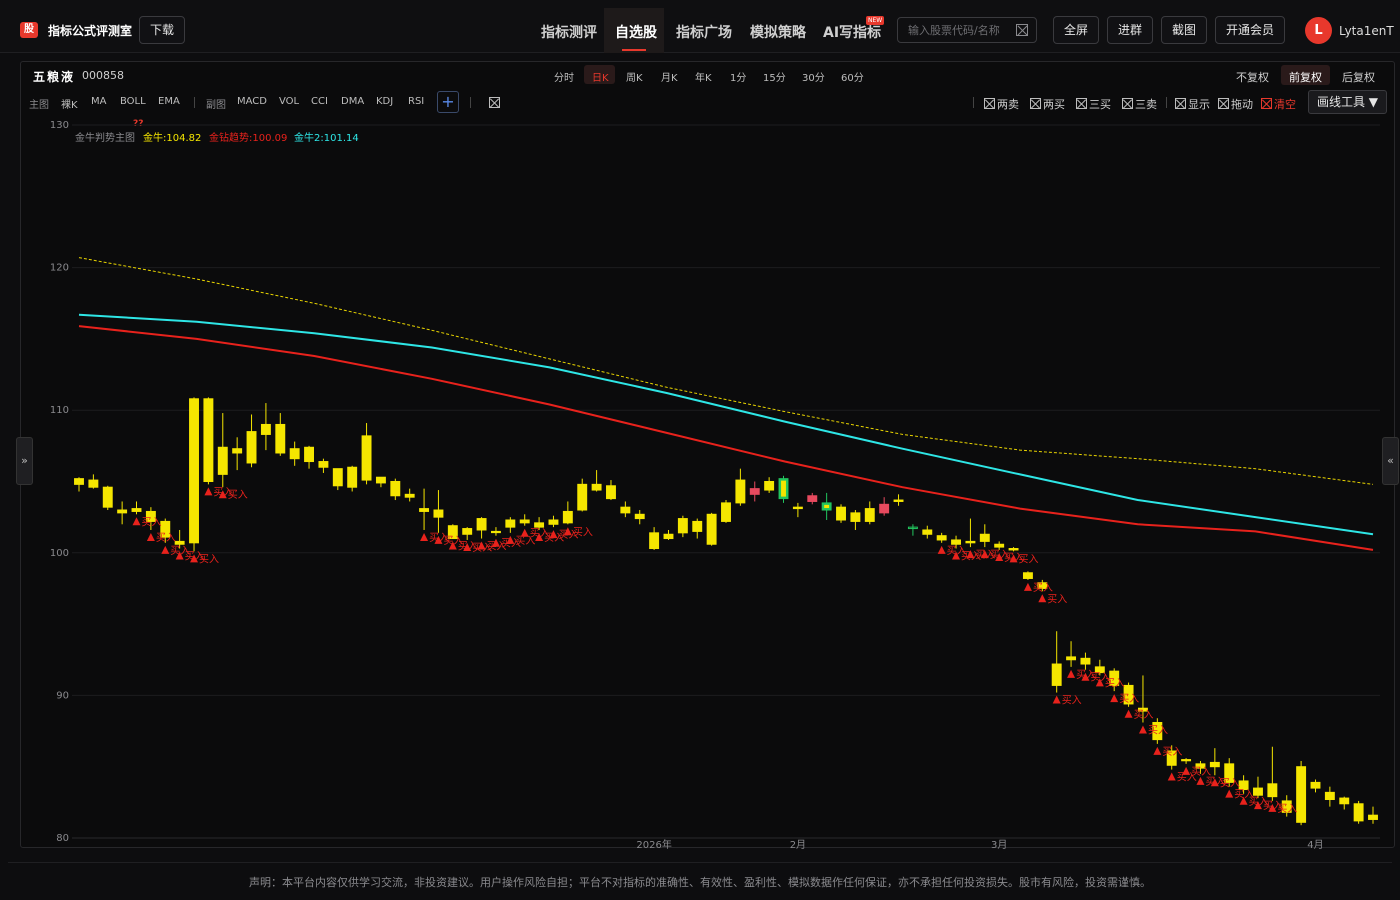  I want to click on toggle-show: 显示, so click(1192, 104).